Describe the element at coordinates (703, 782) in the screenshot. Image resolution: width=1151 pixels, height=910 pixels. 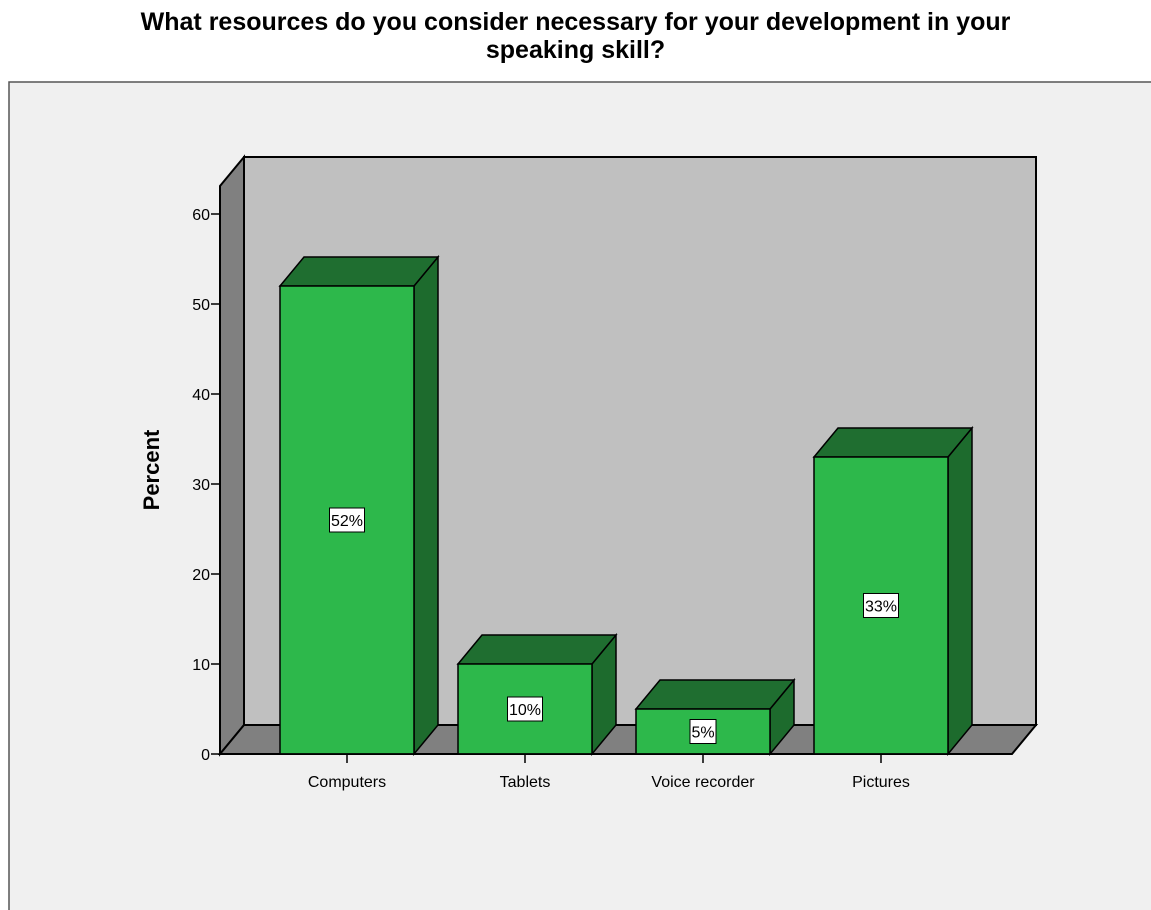
I see `x-tick-label: Voice recorder` at that location.